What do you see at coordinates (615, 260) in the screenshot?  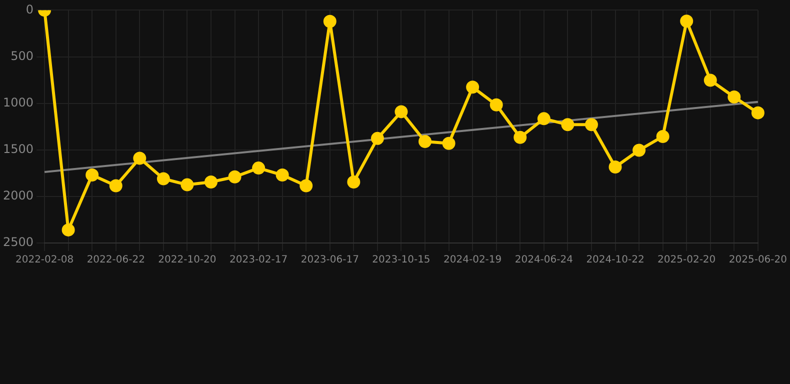 I see `x-tick-label: 2024-10-22` at bounding box center [615, 260].